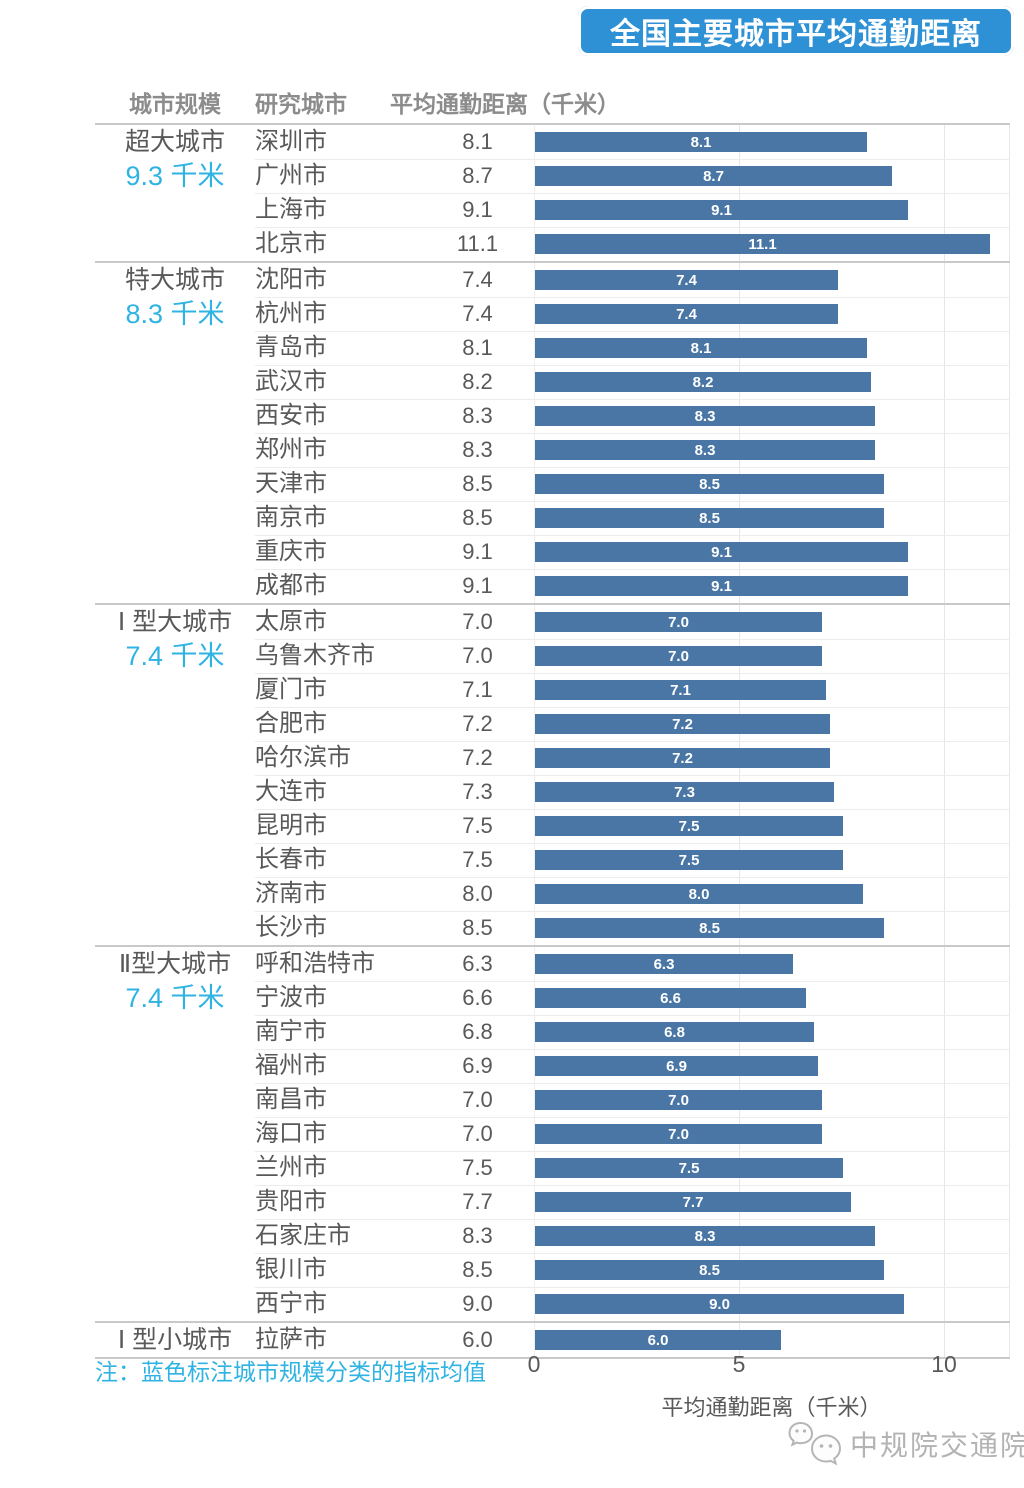 Image resolution: width=1024 pixels, height=1488 pixels. Describe the element at coordinates (291, 621) in the screenshot. I see `city-name: 太原市` at that location.